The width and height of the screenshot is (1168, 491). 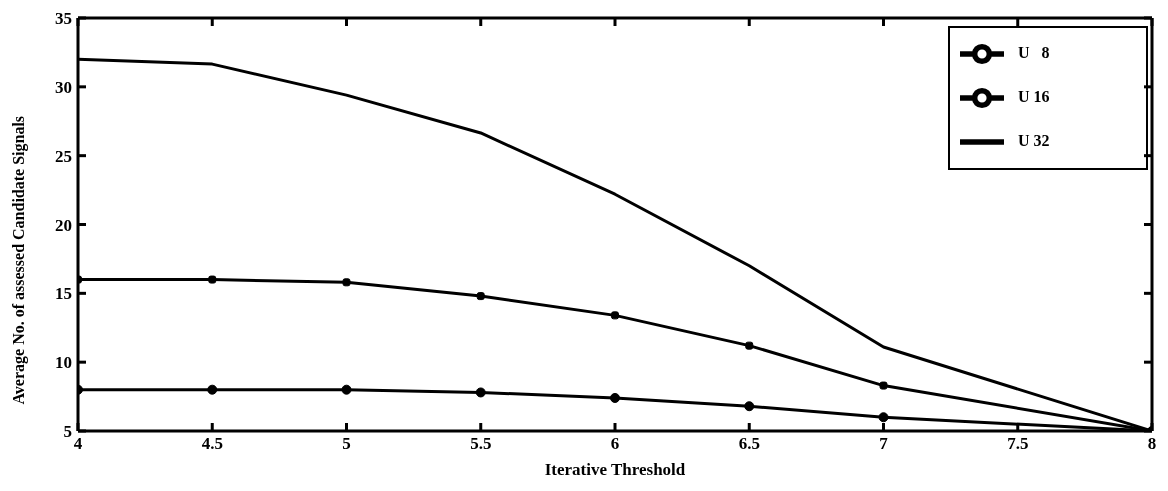 What do you see at coordinates (1018, 444) in the screenshot?
I see `x-tick-label: 7.5` at bounding box center [1018, 444].